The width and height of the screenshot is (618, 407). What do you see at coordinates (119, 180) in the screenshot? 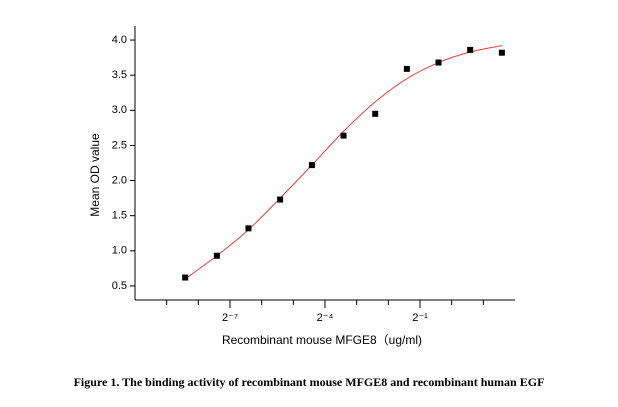
I see `y-tick-label: 2.0` at bounding box center [119, 180].